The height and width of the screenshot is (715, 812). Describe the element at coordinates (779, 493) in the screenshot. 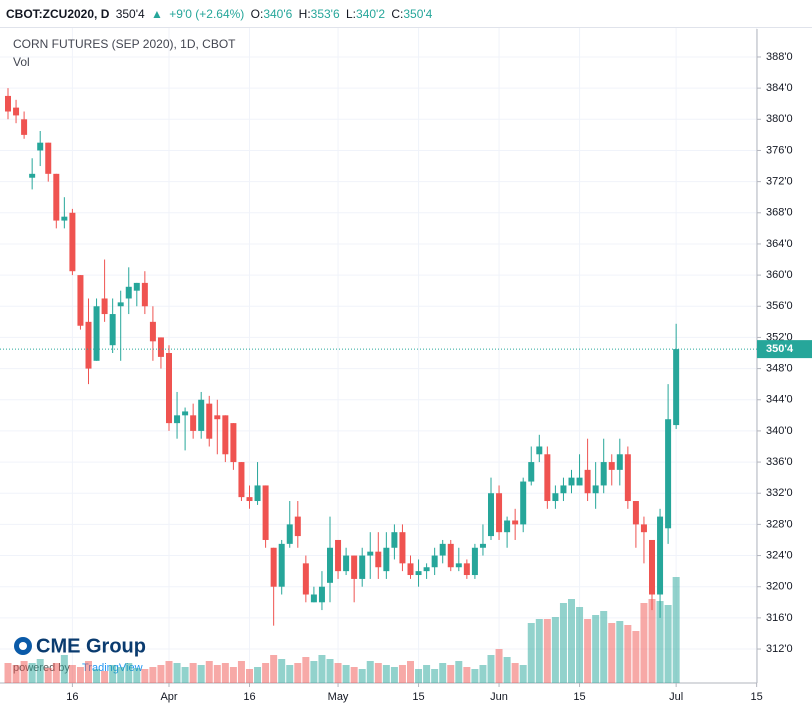

I see `y-tick-label: 332'0` at that location.